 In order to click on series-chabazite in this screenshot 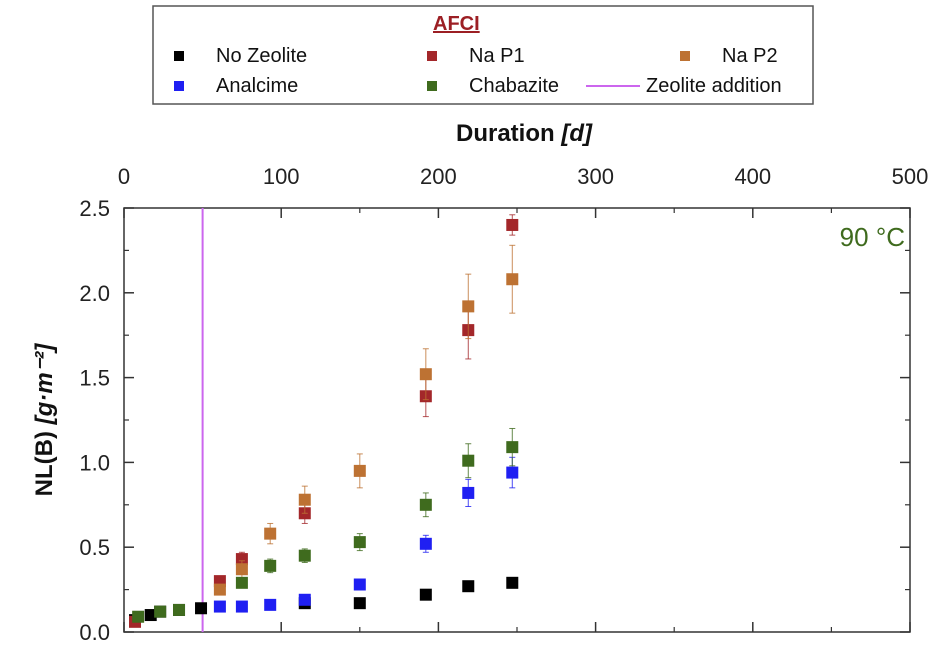, I will do `click(325, 525)`.